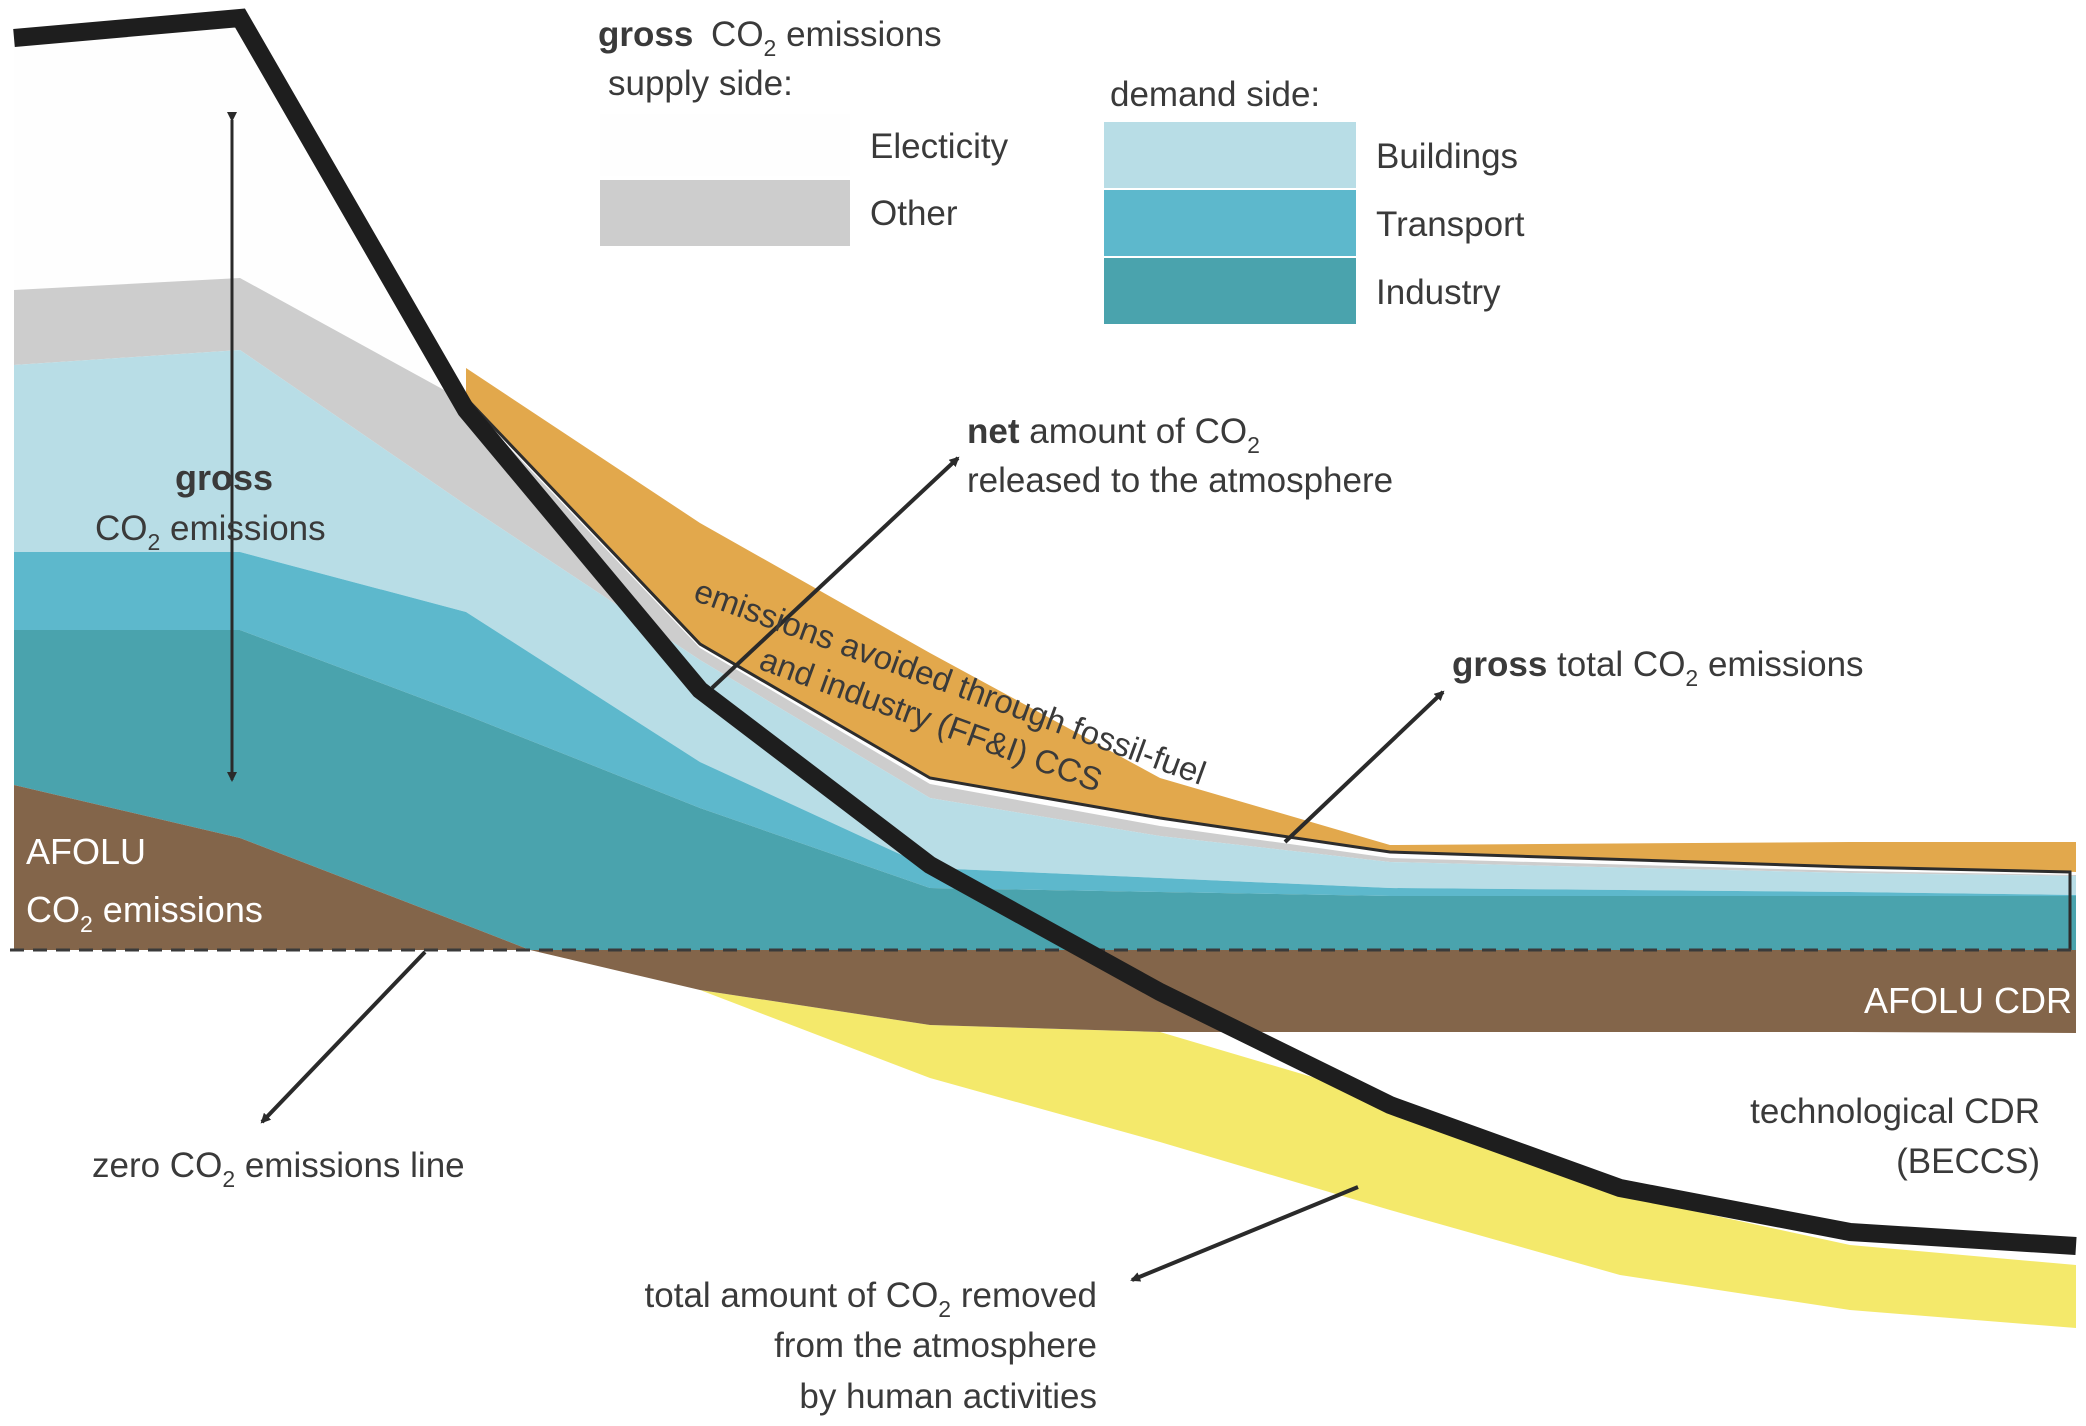 The width and height of the screenshot is (2086, 1426). Describe the element at coordinates (1303, 991) in the screenshot. I see `afolu-cdr-area` at that location.